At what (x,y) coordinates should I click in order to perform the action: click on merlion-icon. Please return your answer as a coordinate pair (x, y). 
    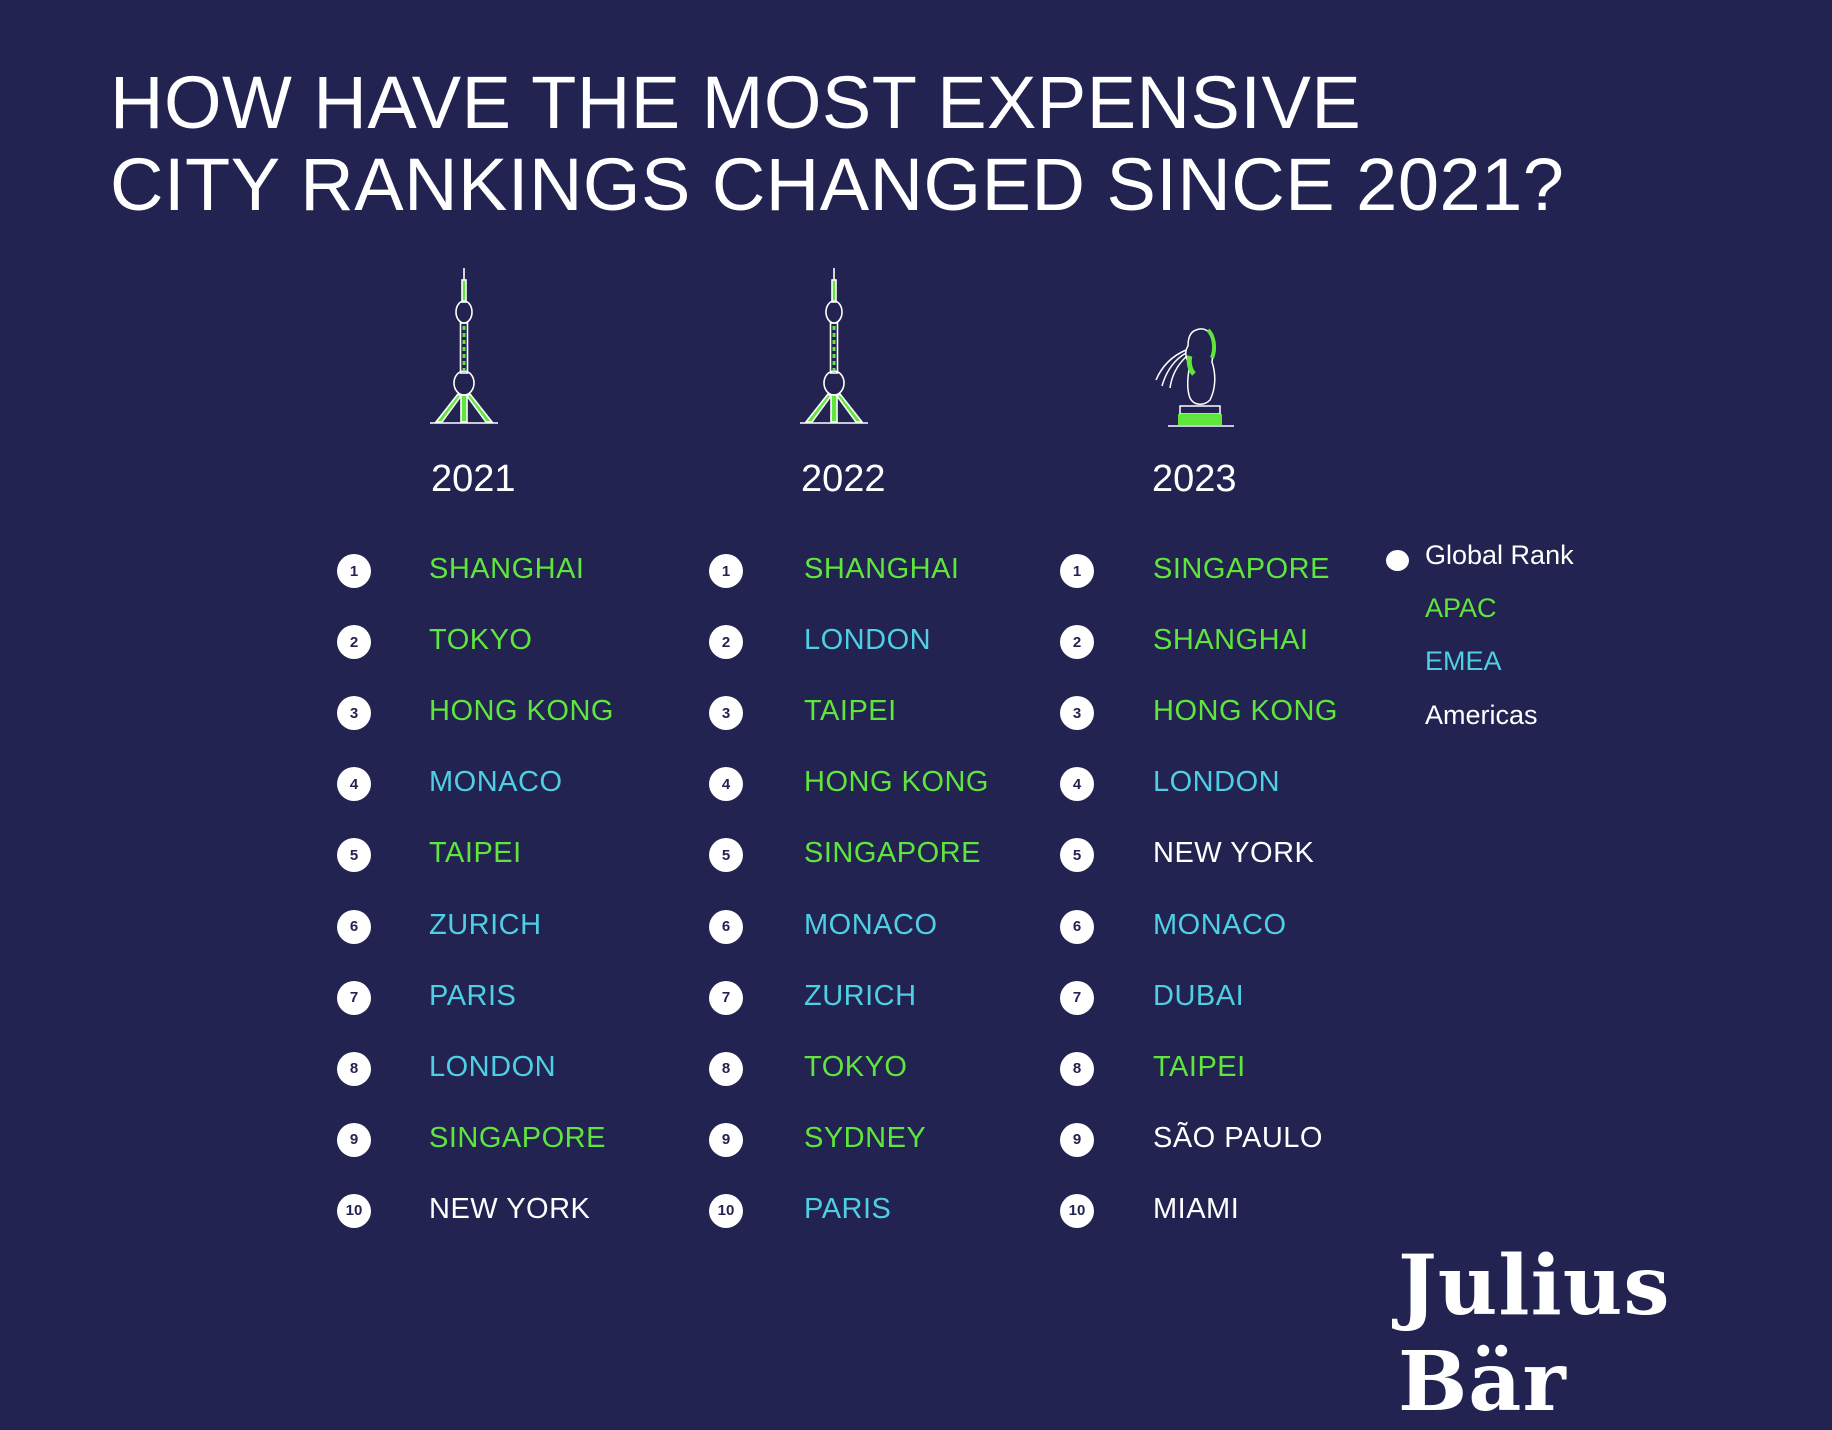
    Looking at the image, I should click on (1194, 377).